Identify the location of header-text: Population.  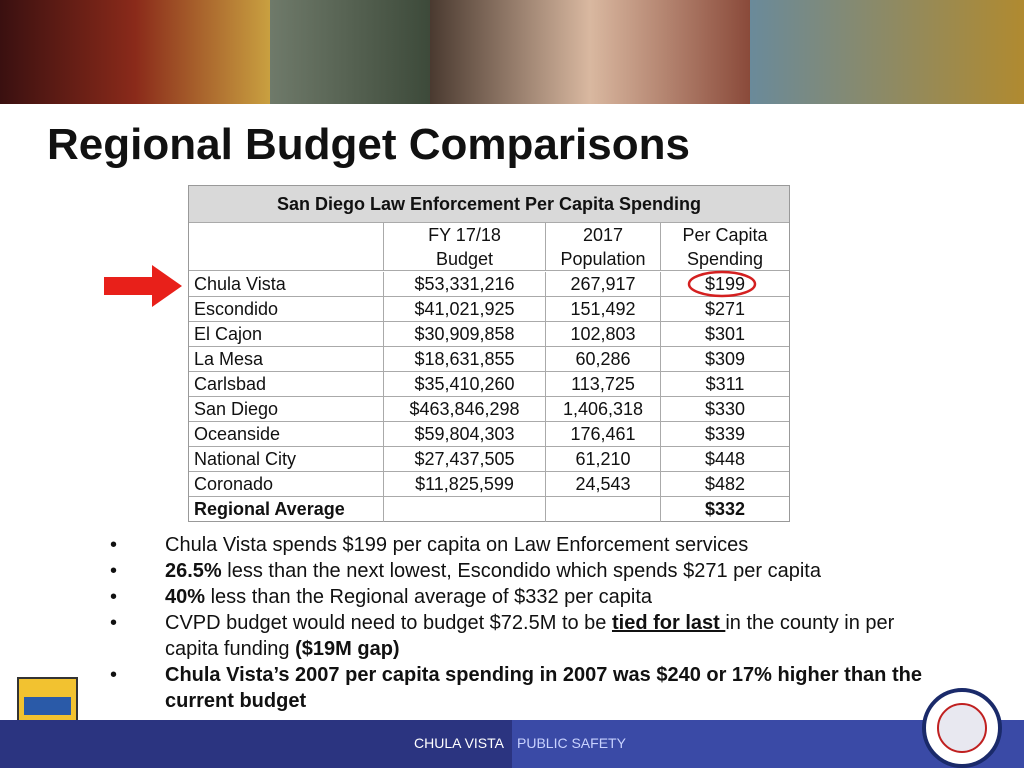
(603, 259).